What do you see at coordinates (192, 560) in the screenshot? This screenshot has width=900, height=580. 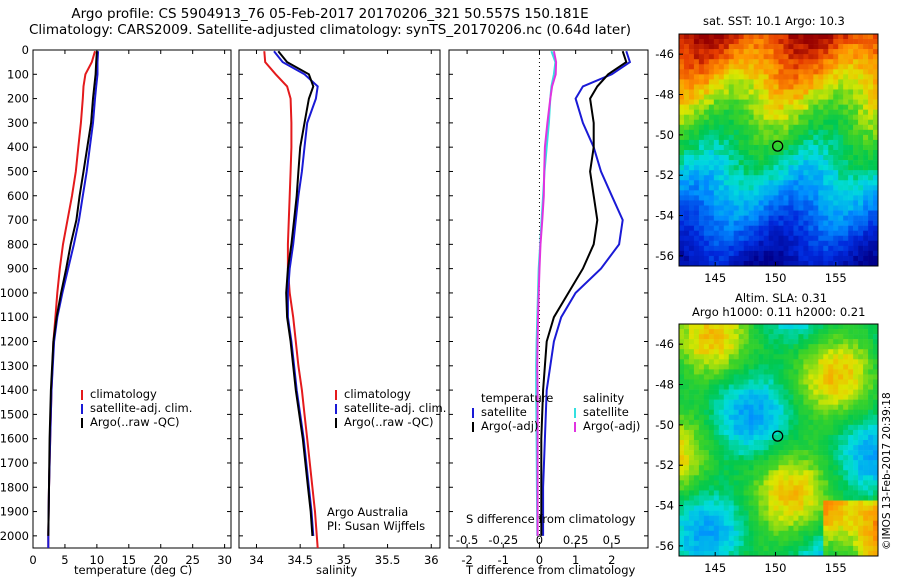 I see `x-tick-label: 25` at bounding box center [192, 560].